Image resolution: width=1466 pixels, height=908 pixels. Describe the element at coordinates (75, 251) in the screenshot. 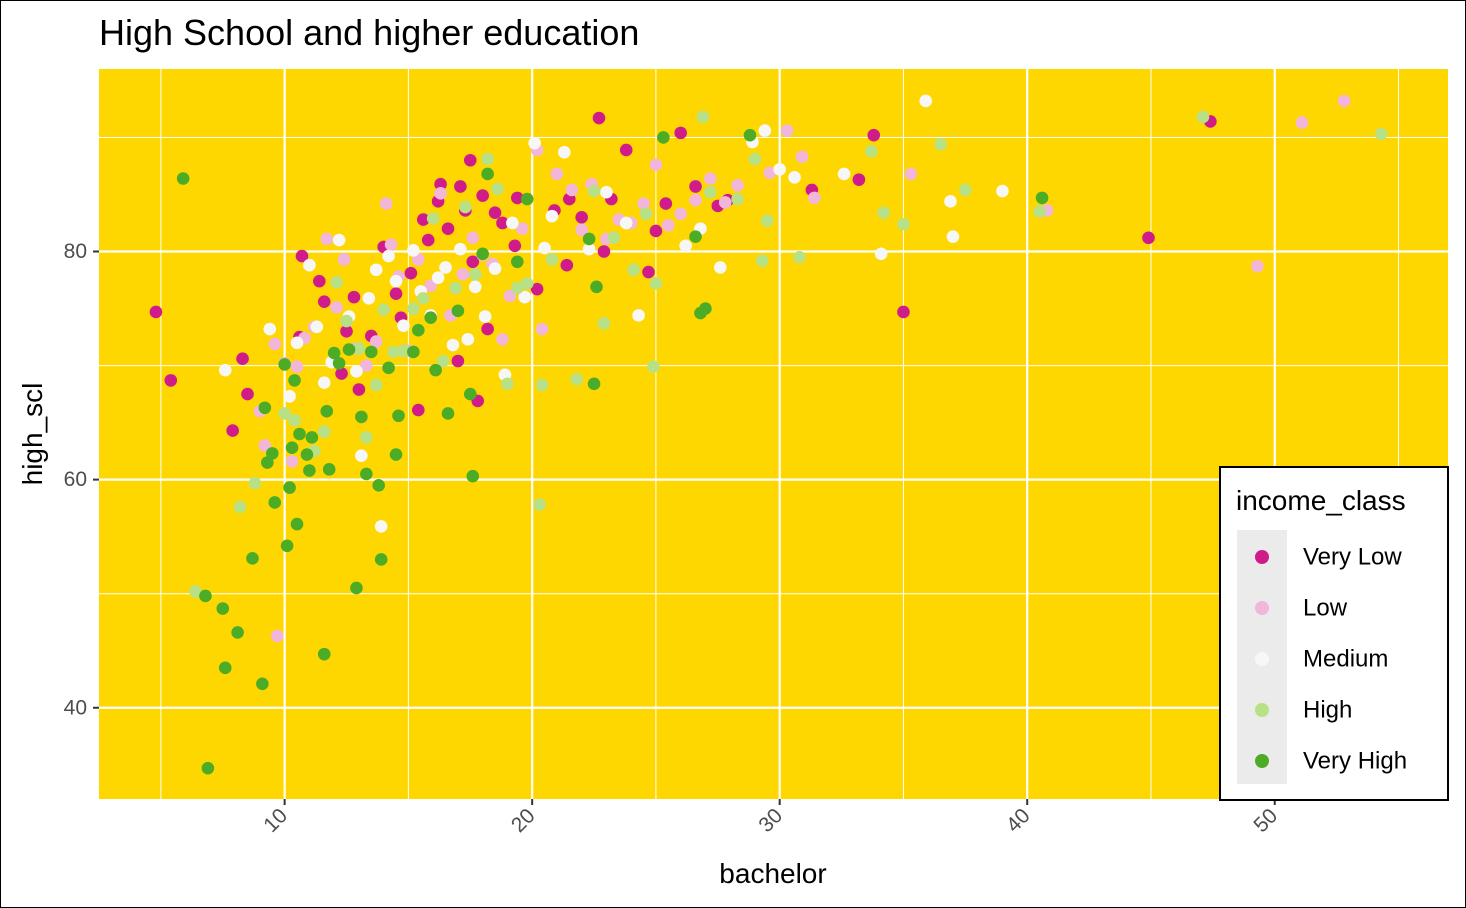

I see `y-tick-label: 80` at that location.